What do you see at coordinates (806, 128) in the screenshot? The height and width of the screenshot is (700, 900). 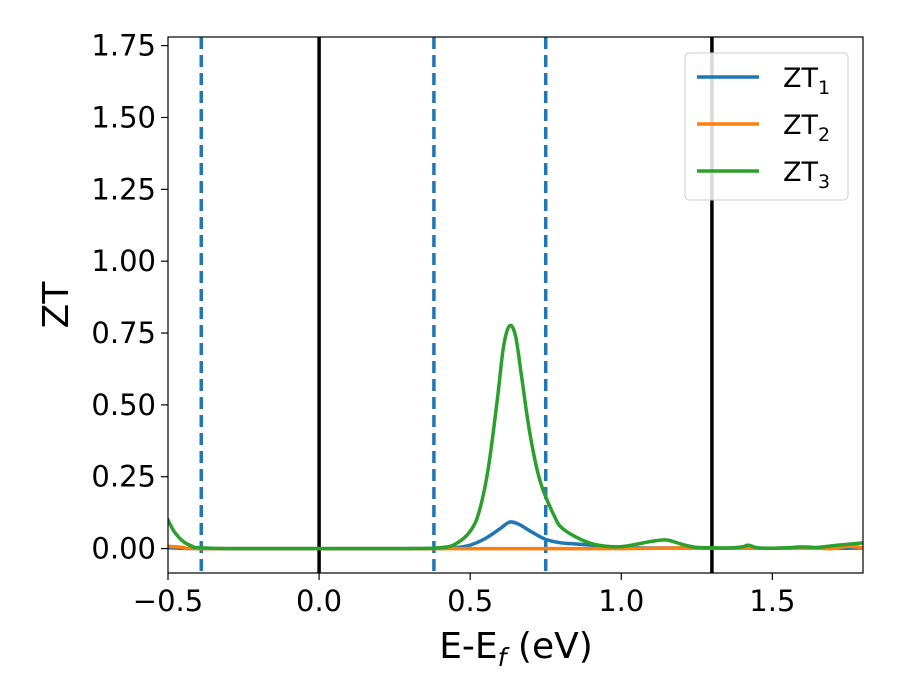 I see `legend-label-zt2: ZT2` at bounding box center [806, 128].